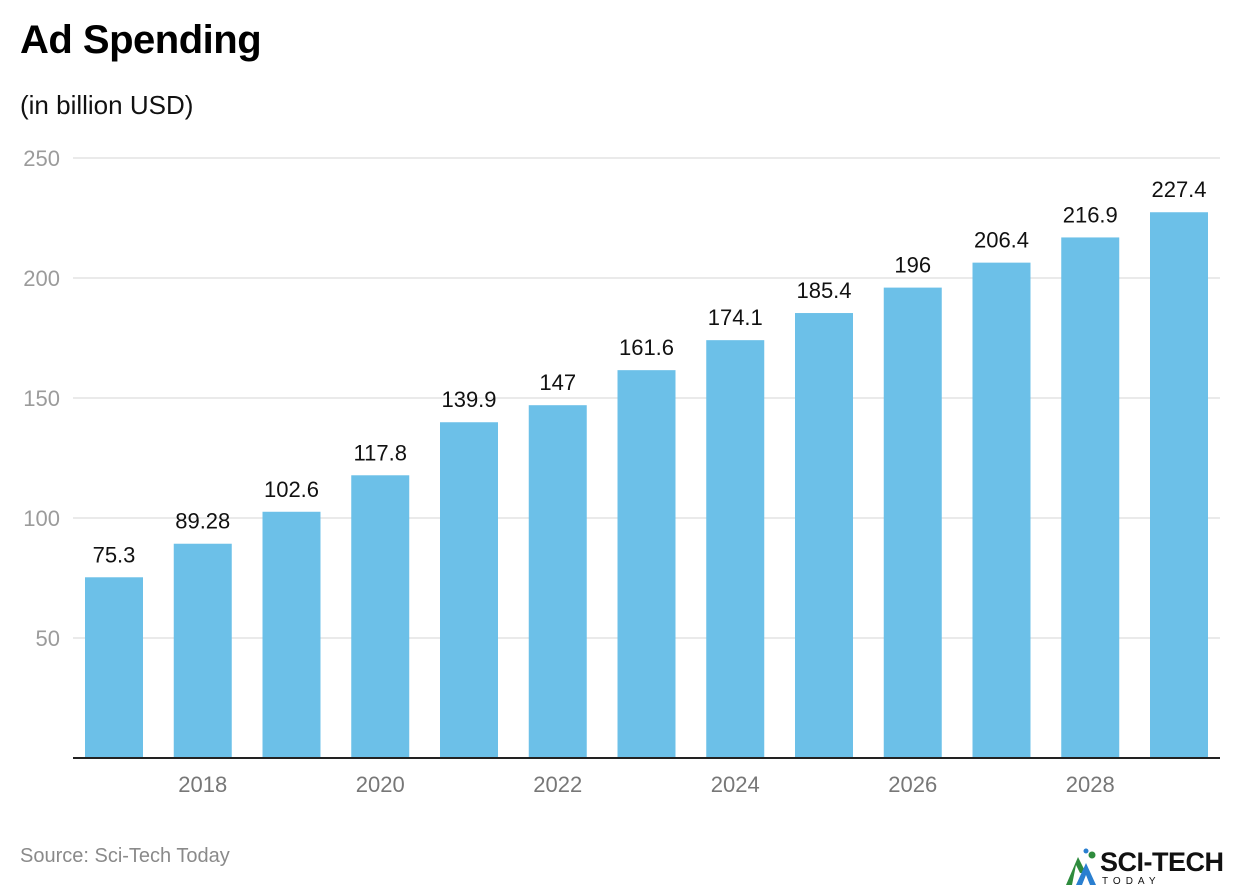 The image size is (1240, 894). What do you see at coordinates (380, 452) in the screenshot?
I see `data-label: 117.8` at bounding box center [380, 452].